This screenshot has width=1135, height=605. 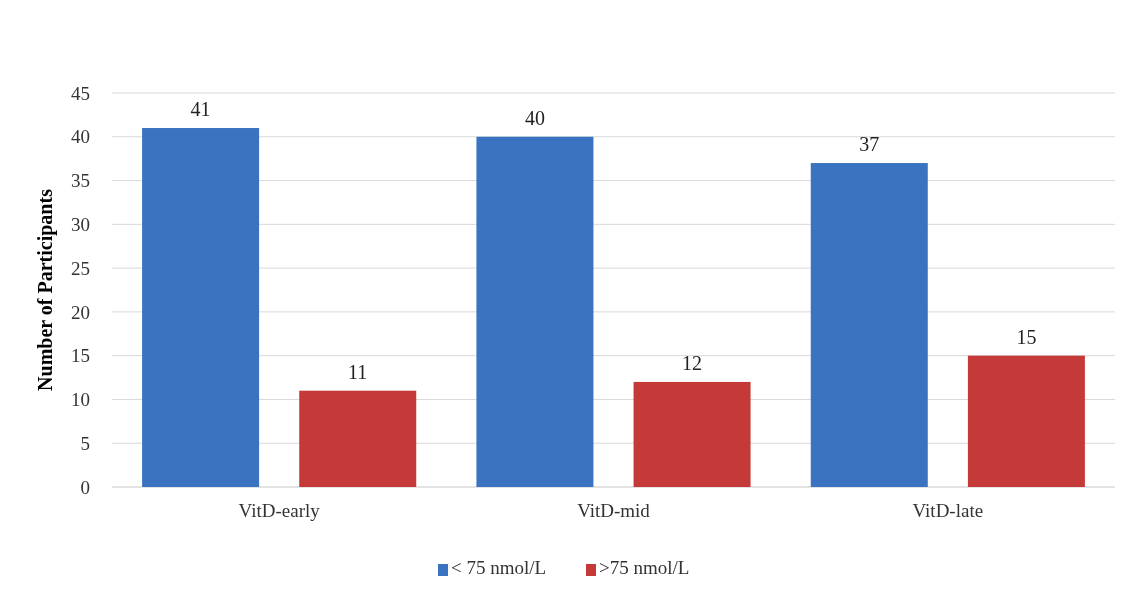 What do you see at coordinates (85, 487) in the screenshot?
I see `y-tick-label: 0` at bounding box center [85, 487].